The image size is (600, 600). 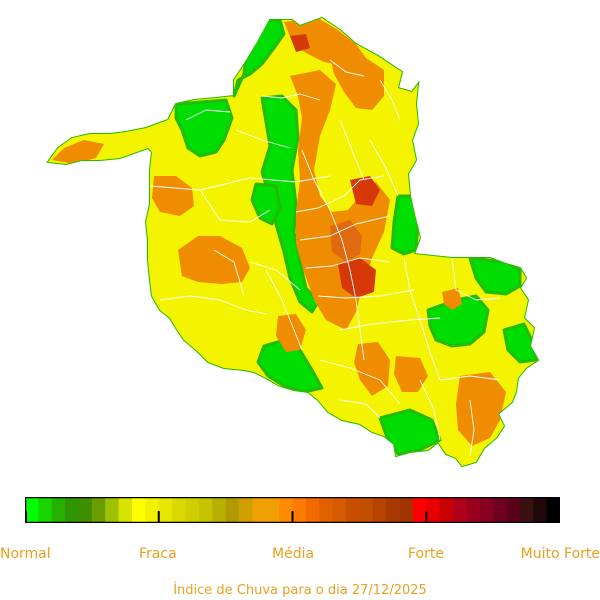 I want to click on green-zone-far-east, so click(x=520, y=343).